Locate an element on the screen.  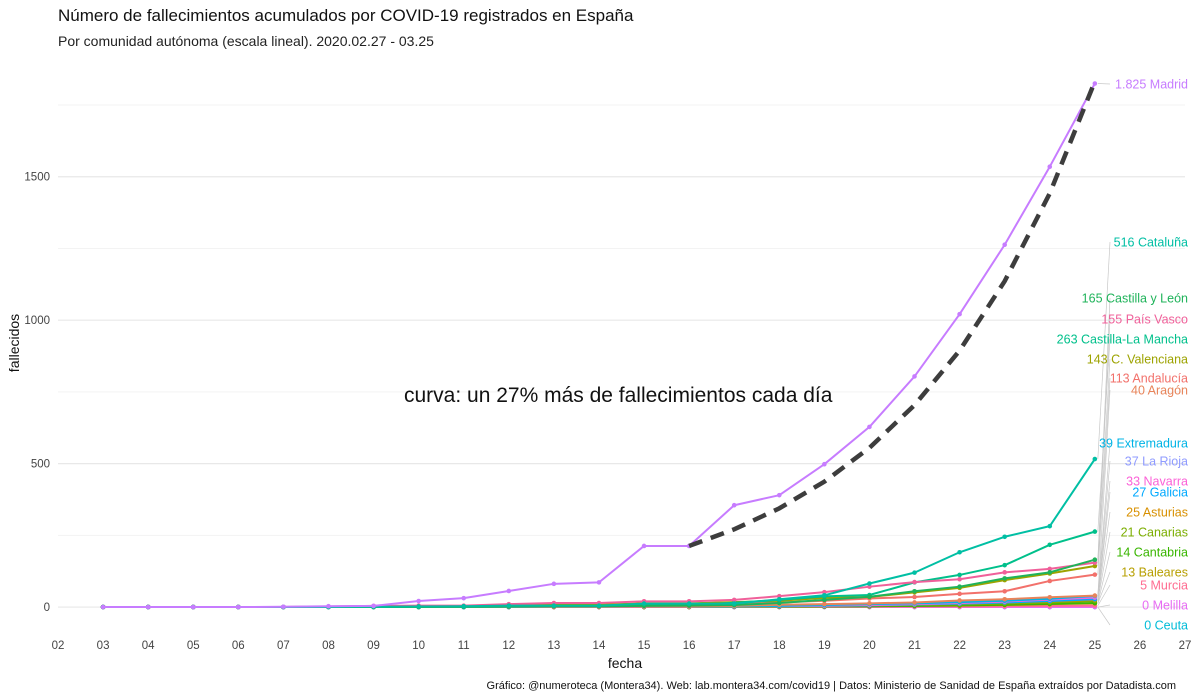
series-end-label: 27 Galicia is located at coordinates (1160, 493).